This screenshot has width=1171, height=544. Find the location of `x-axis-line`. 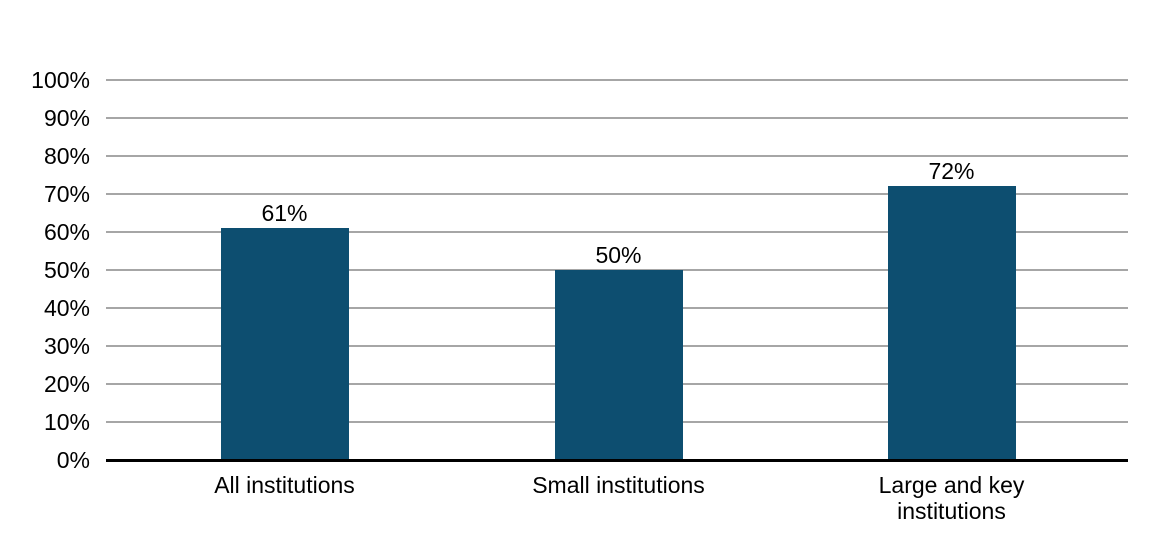

x-axis-line is located at coordinates (617, 460).